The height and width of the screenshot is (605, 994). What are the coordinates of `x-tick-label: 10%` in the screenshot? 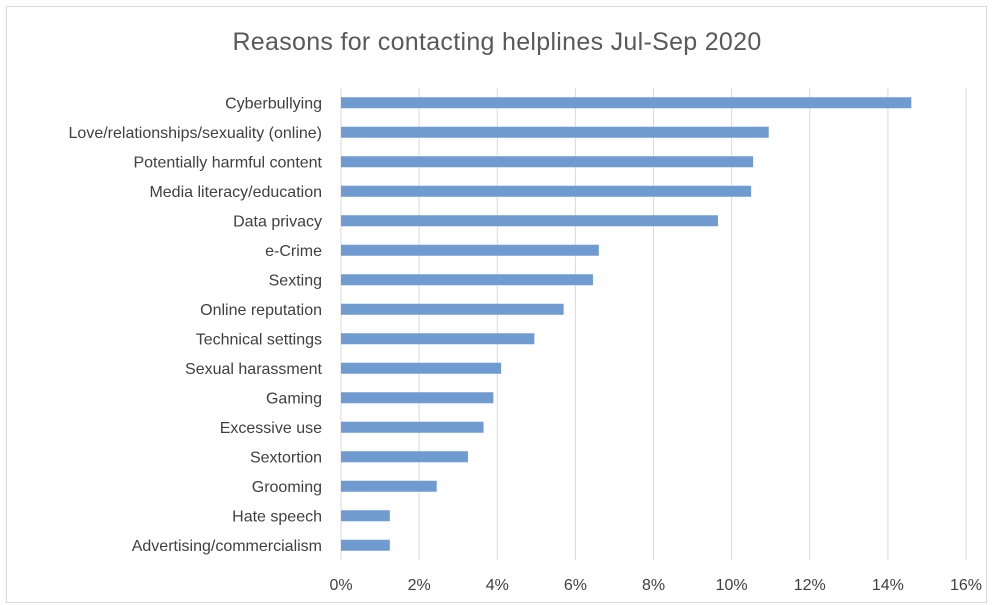 It's located at (732, 585).